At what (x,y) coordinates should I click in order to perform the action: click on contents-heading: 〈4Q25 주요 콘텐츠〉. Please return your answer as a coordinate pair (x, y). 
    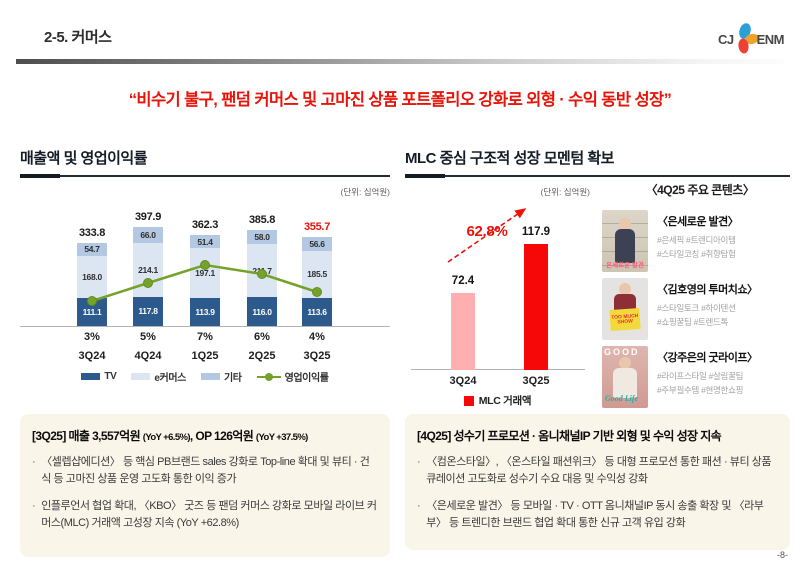
    Looking at the image, I should click on (700, 190).